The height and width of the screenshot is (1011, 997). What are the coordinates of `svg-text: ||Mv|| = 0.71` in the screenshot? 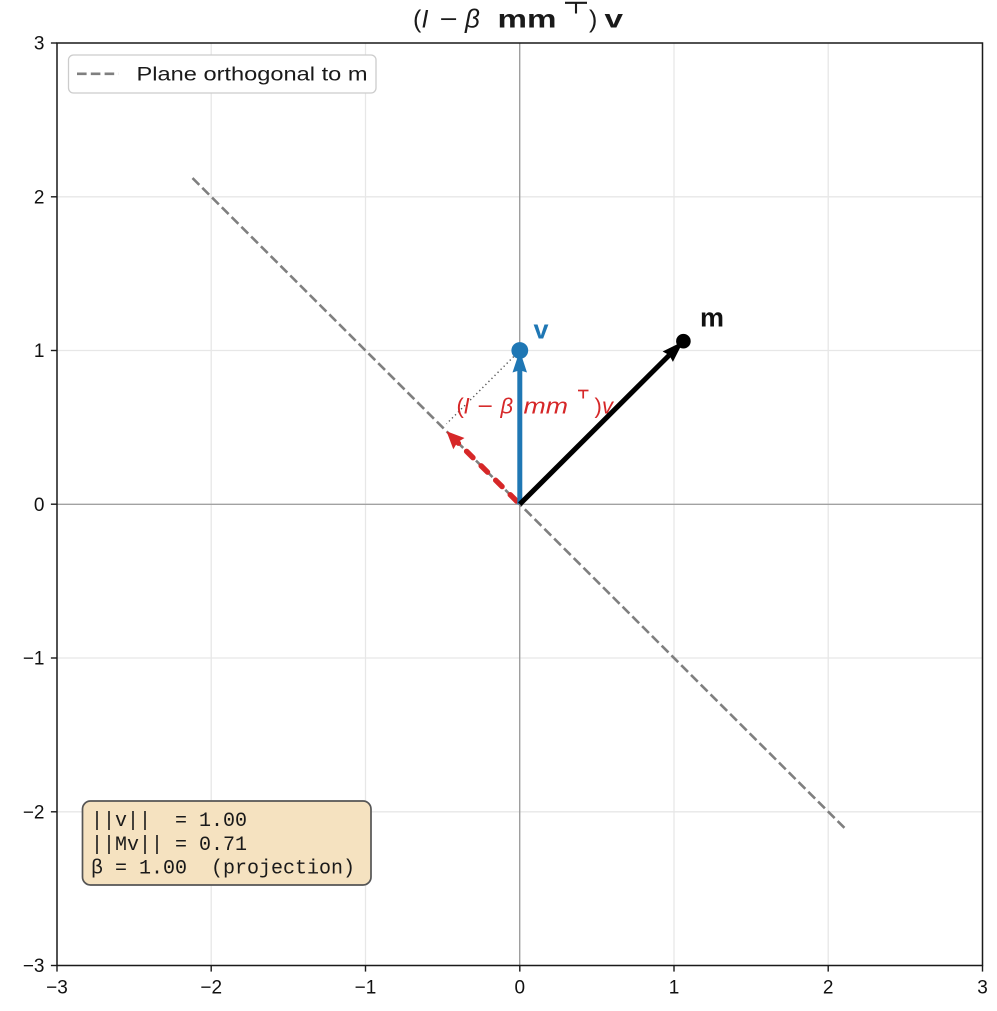 It's located at (169, 845).